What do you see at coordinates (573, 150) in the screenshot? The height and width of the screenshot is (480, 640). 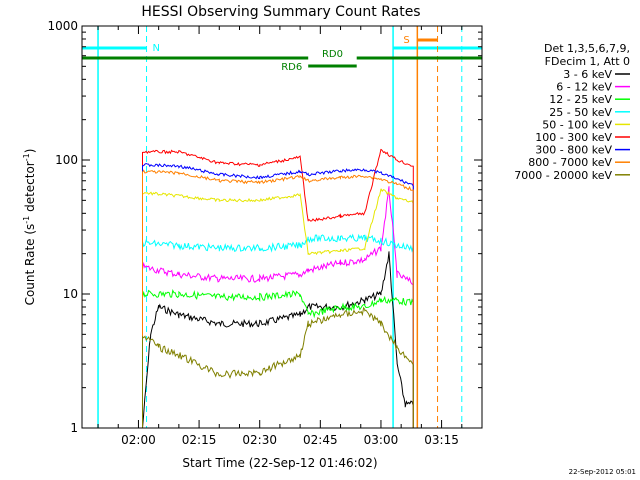 I see `legend-entry-label: 300 - 800 keV` at bounding box center [573, 150].